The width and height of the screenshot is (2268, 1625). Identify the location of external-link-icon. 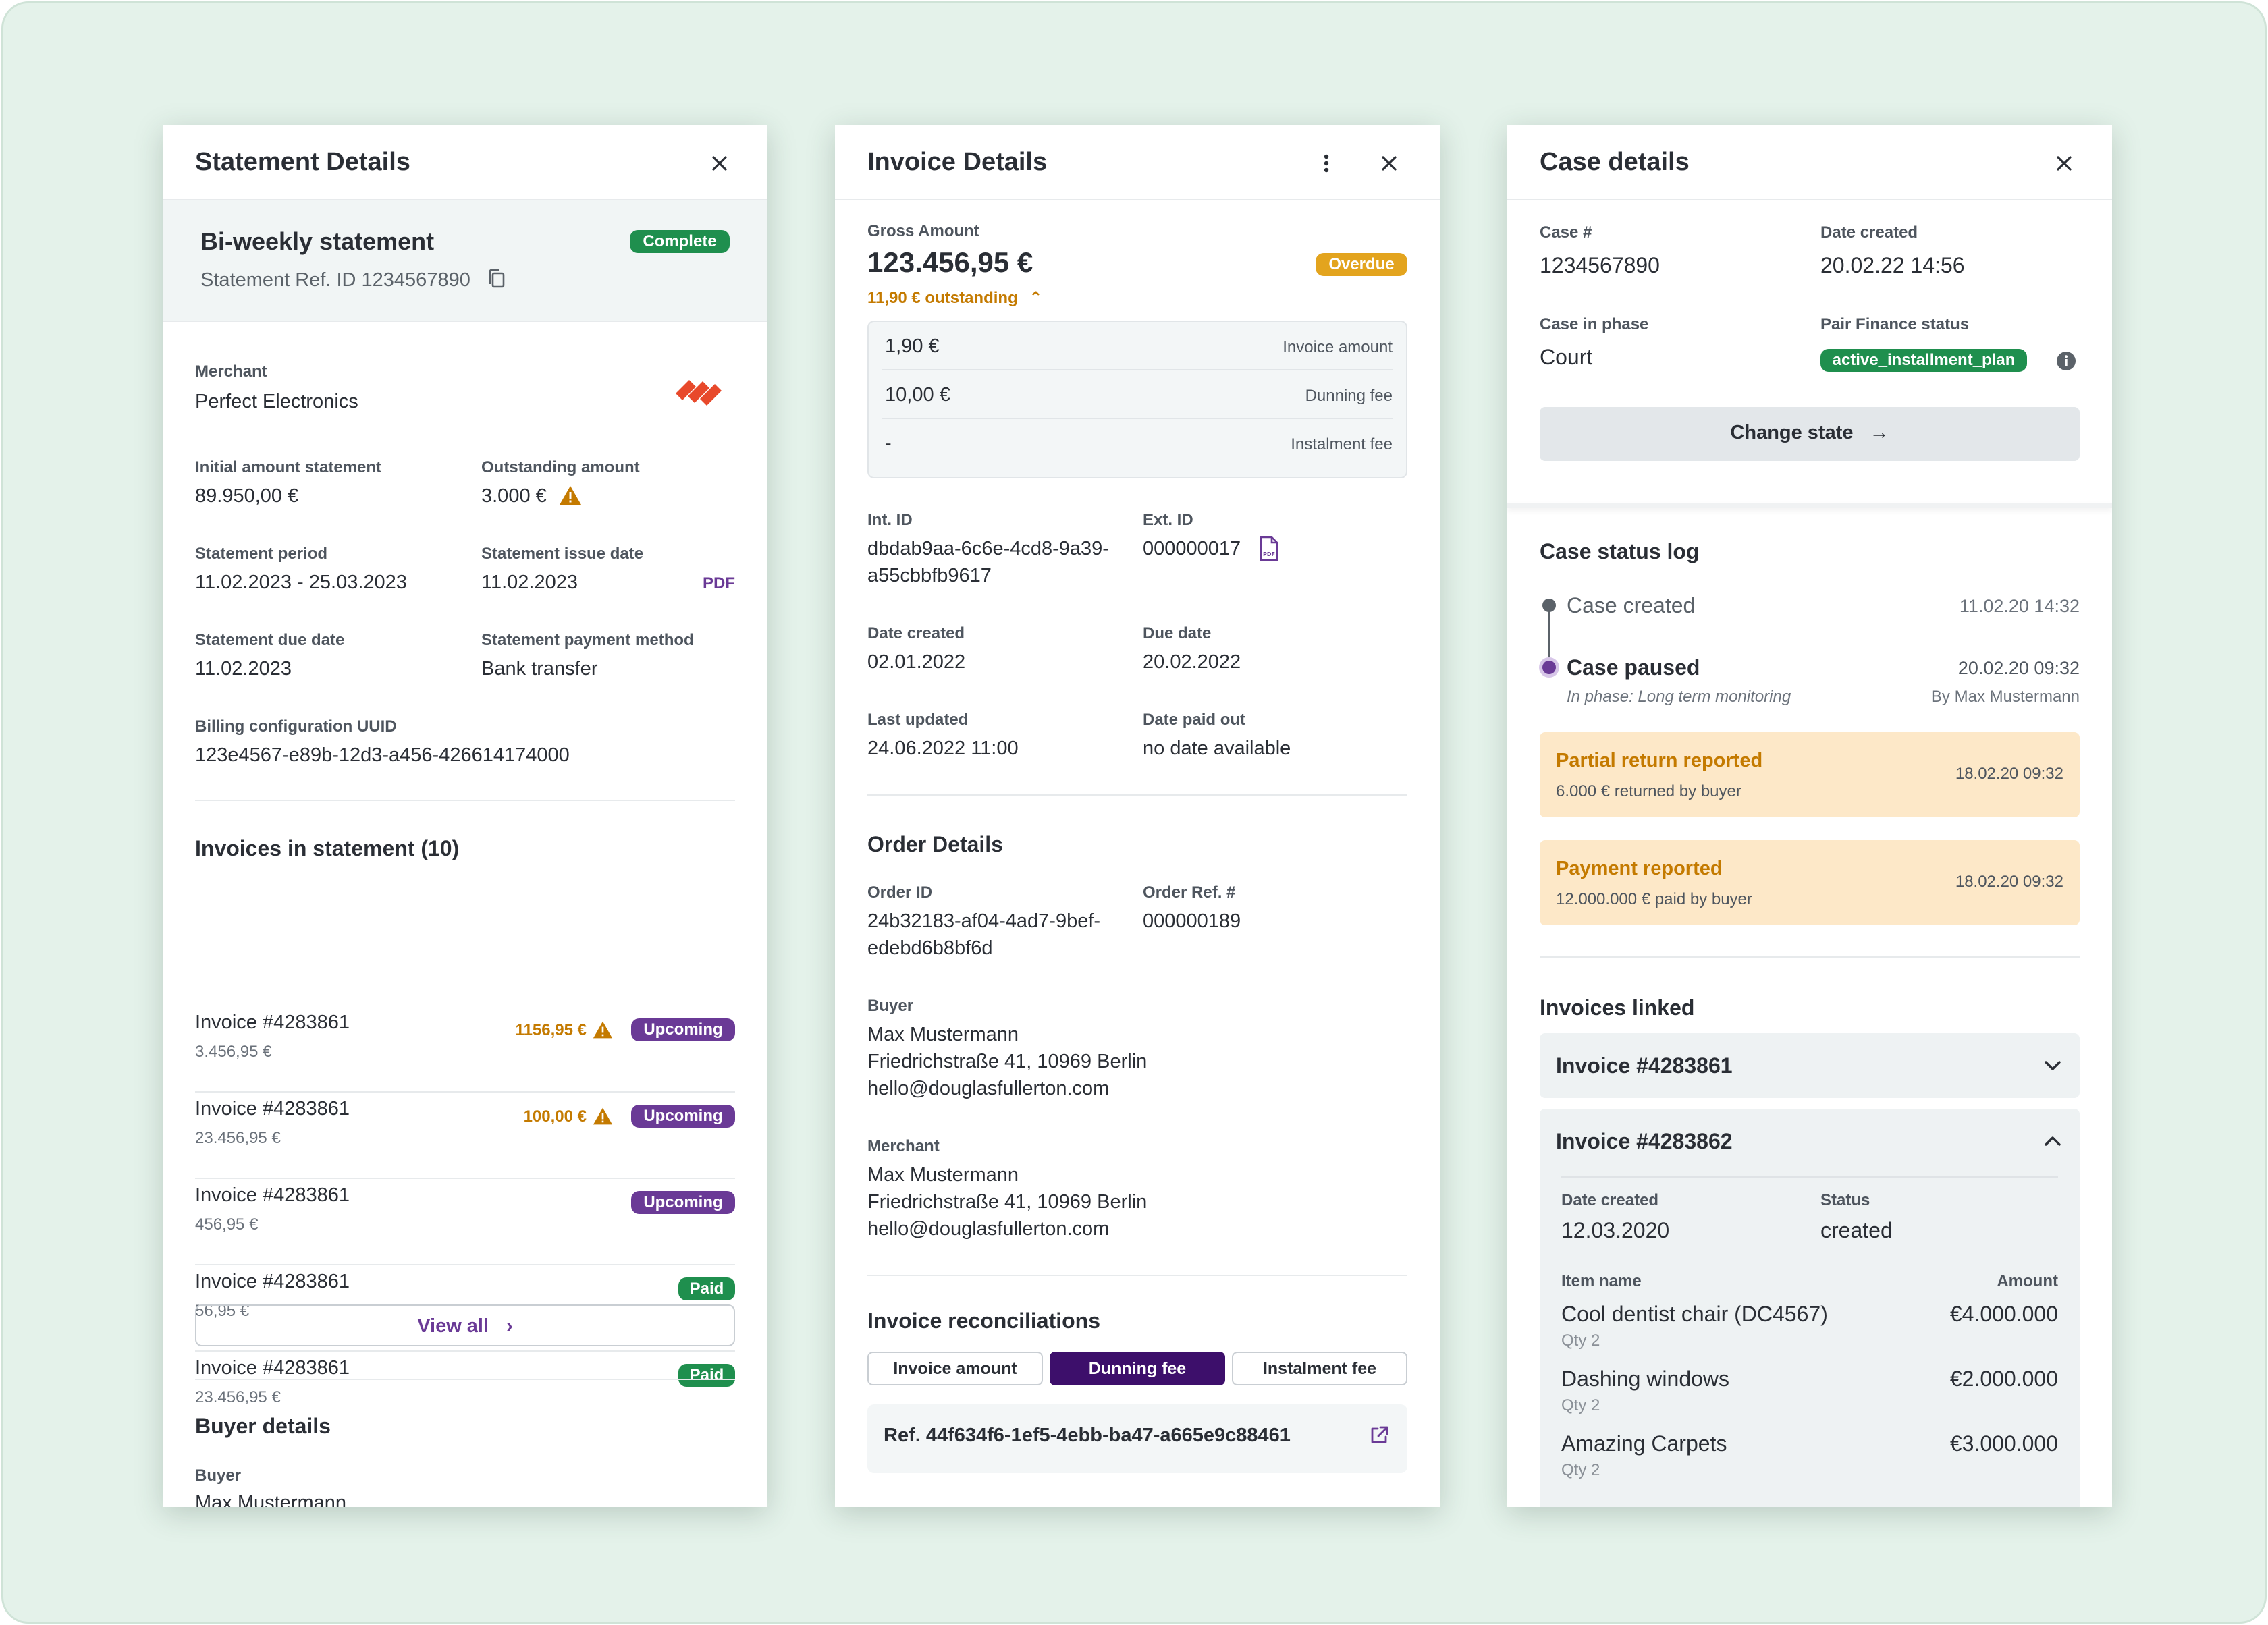
(1379, 1435).